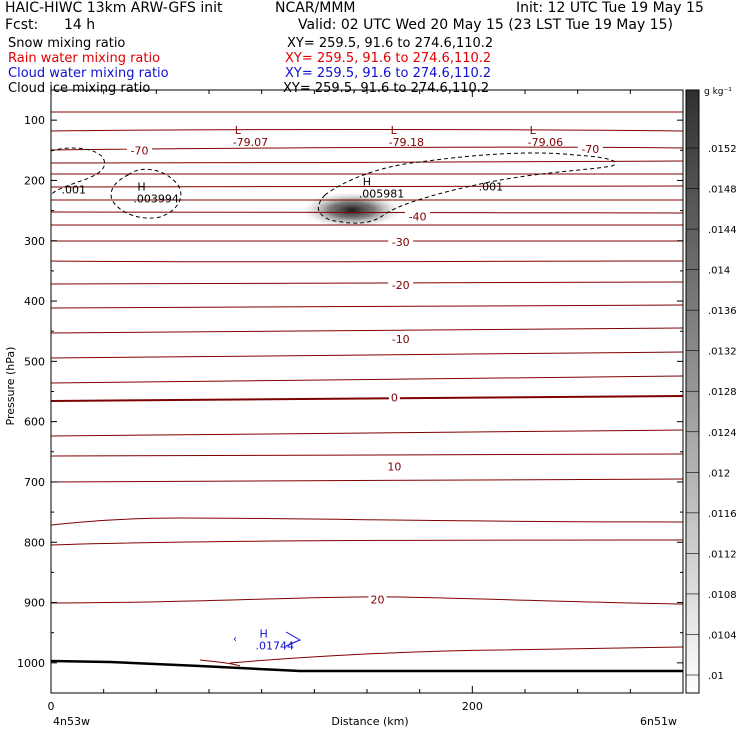  I want to click on field-xy-cloud-water: XY= 259.5, 91.6 to 274.6,110.2, so click(388, 73).